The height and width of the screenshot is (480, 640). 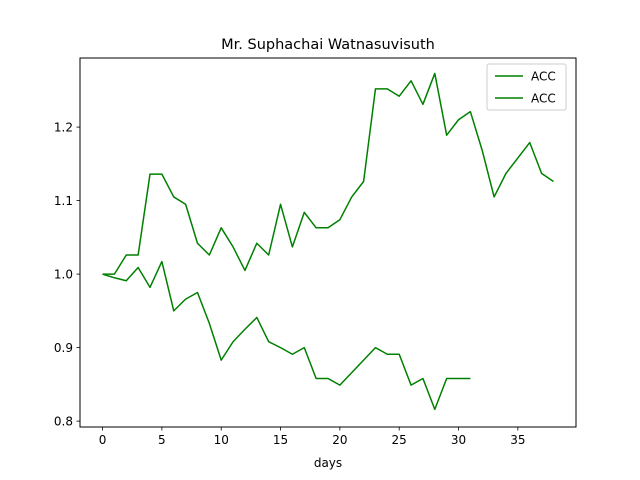 I want to click on x-tick-label: 10, so click(x=221, y=440).